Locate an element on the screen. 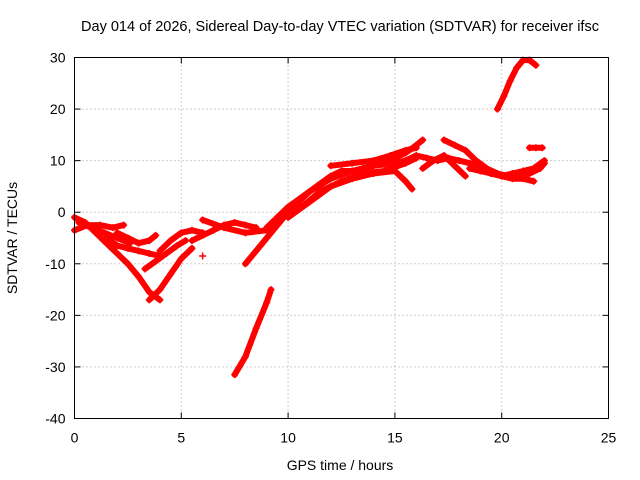 The height and width of the screenshot is (480, 640). y-tick-label: -10 is located at coordinates (55, 264).